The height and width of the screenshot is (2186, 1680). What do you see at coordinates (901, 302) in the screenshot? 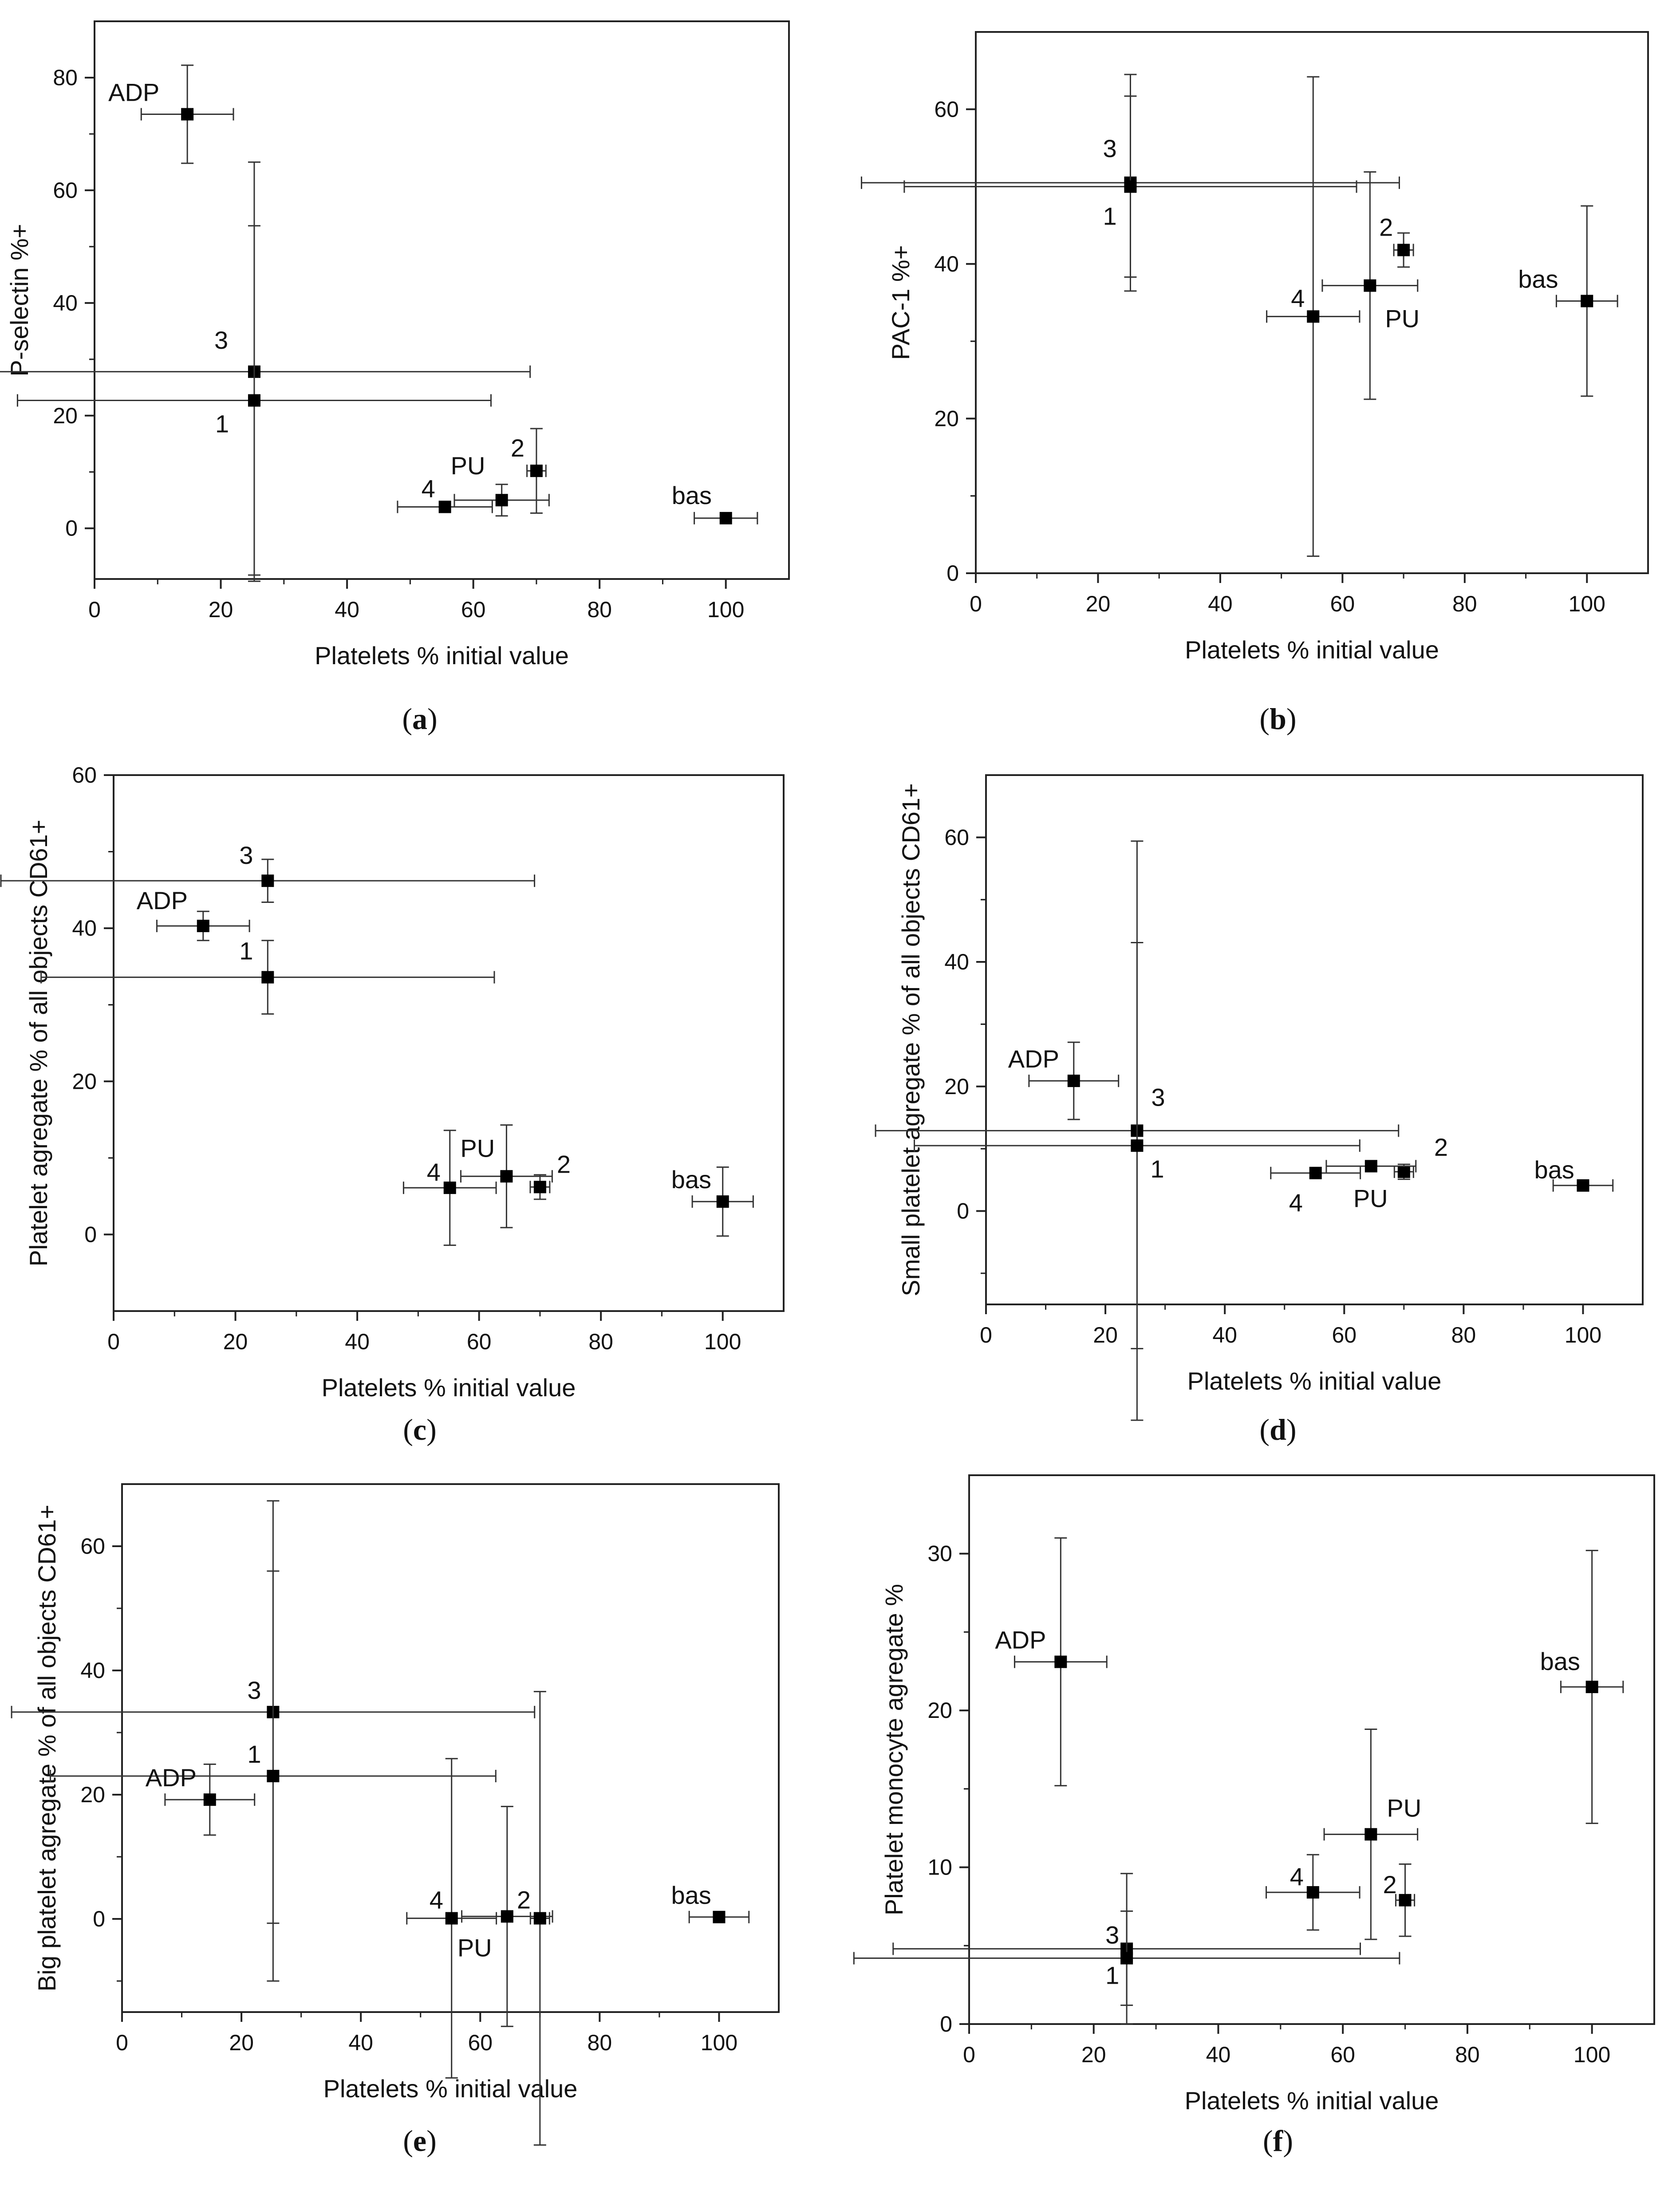
I see `y-axis-title: PAC-1 %+` at bounding box center [901, 302].